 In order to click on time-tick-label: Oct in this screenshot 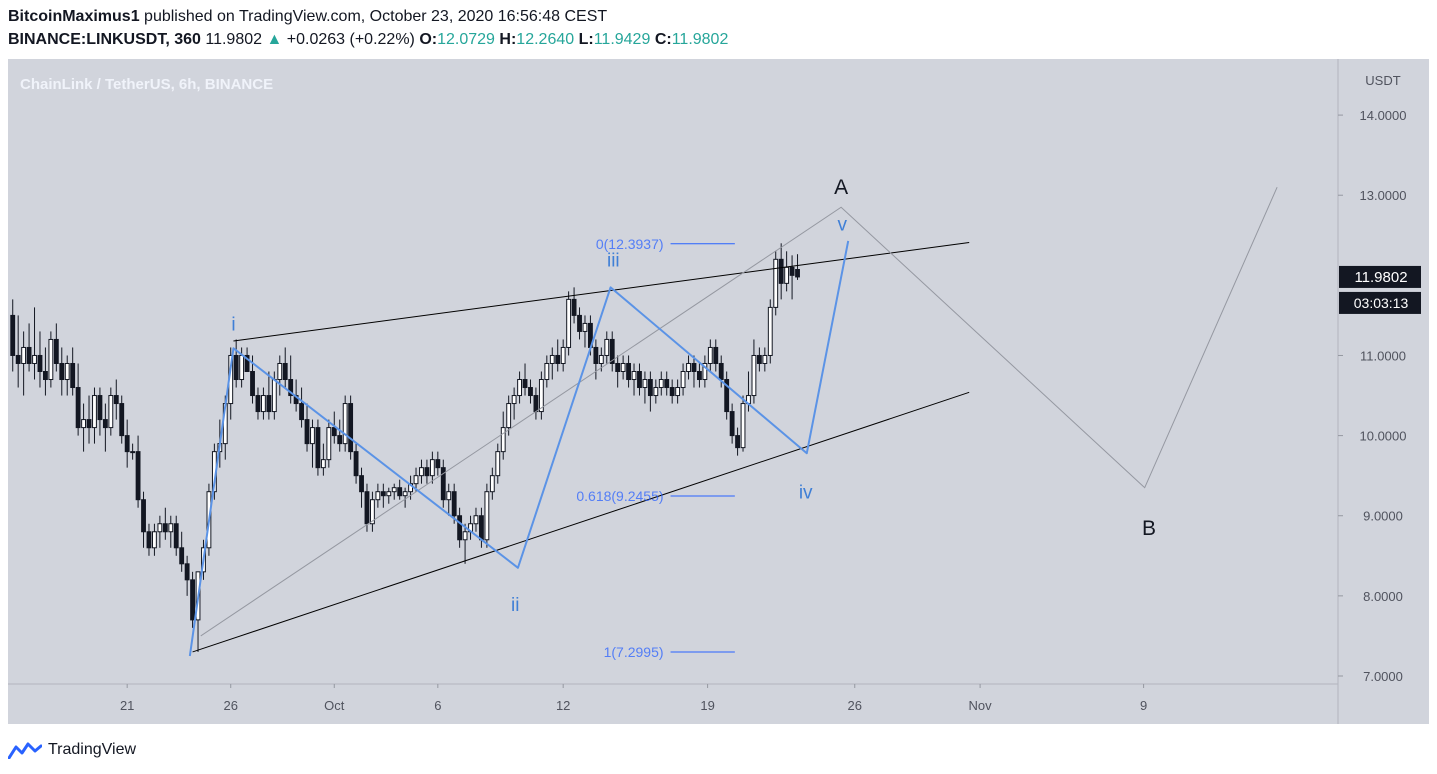, I will do `click(334, 705)`.